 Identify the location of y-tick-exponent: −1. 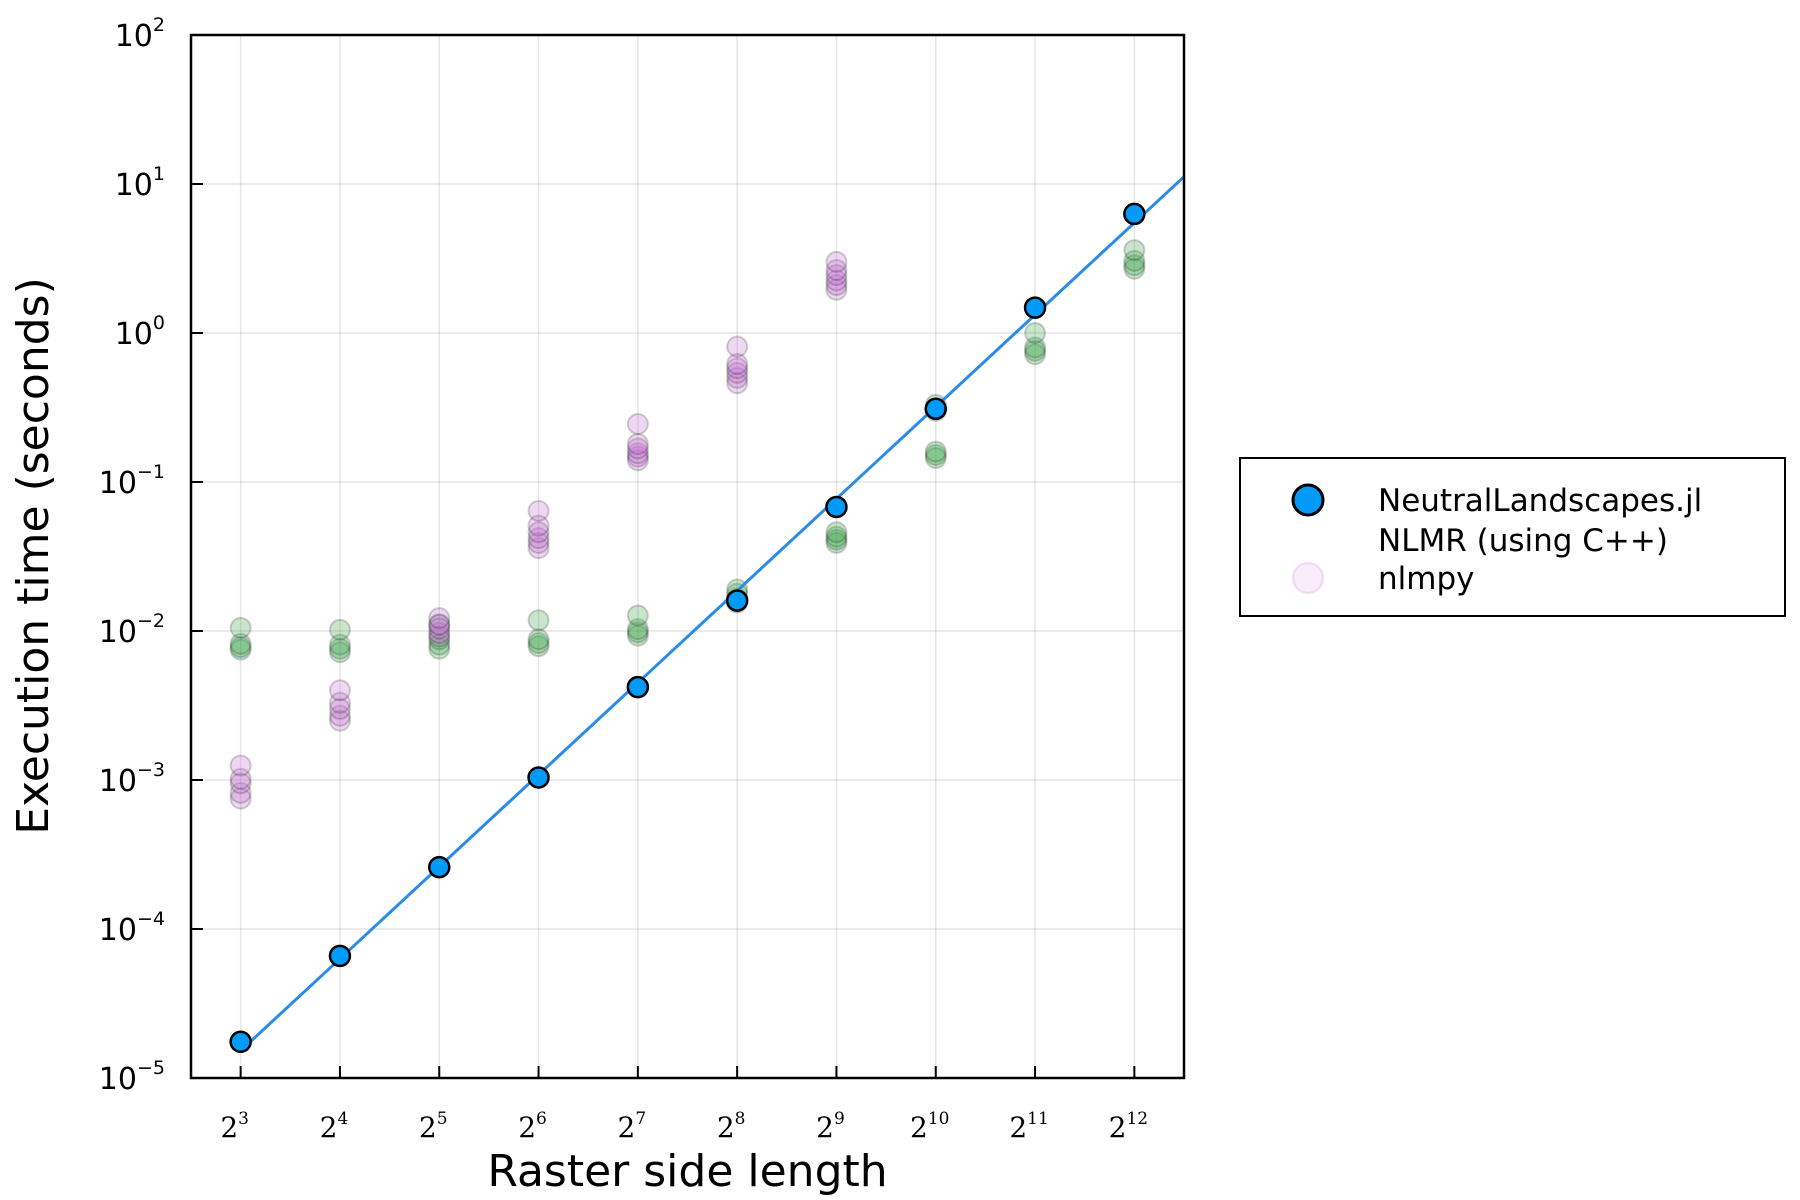
(151, 472).